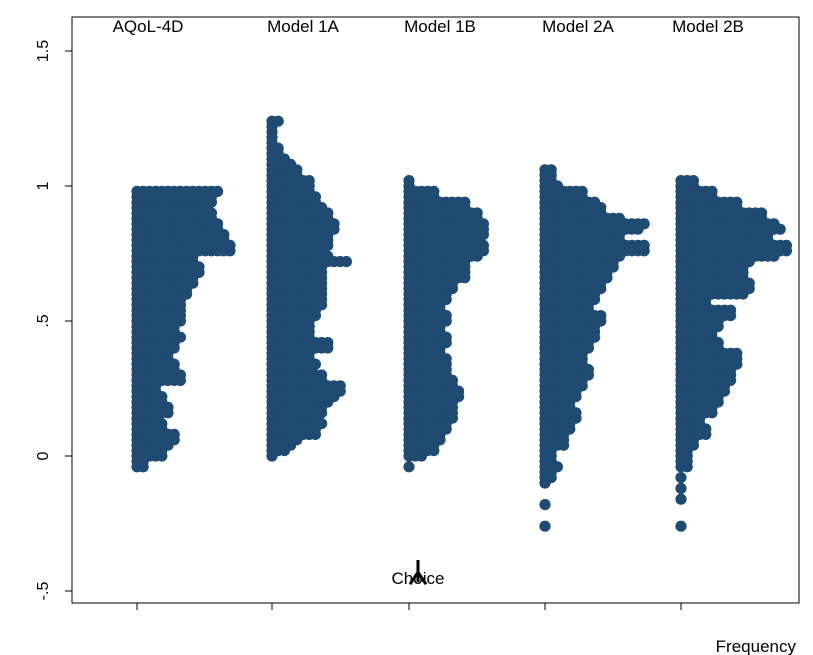  I want to click on annotation-text: Choice, so click(418, 578).